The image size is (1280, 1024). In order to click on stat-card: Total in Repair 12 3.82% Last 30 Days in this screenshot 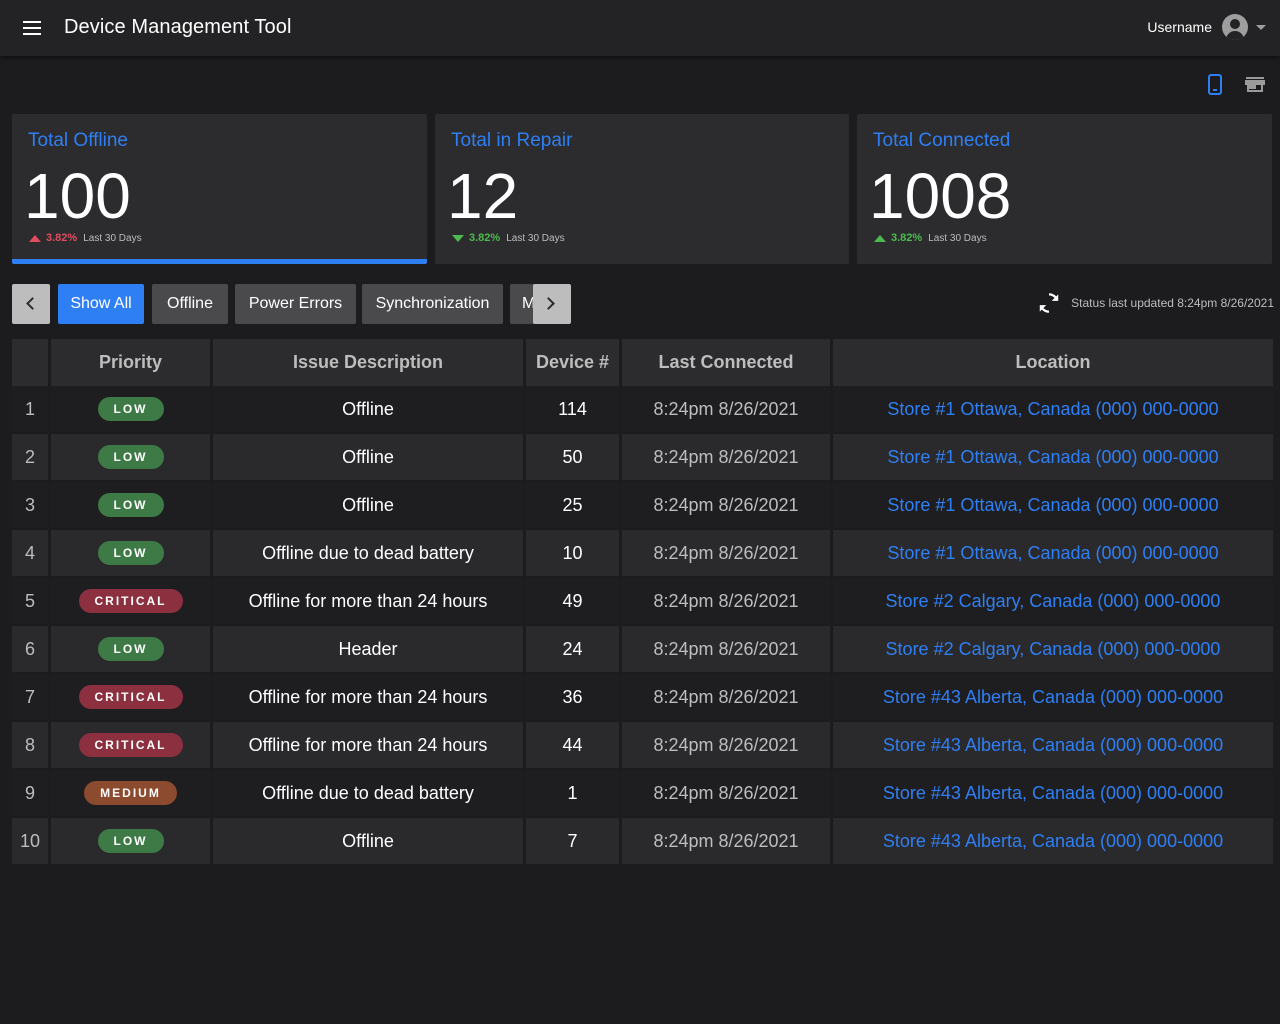, I will do `click(642, 189)`.